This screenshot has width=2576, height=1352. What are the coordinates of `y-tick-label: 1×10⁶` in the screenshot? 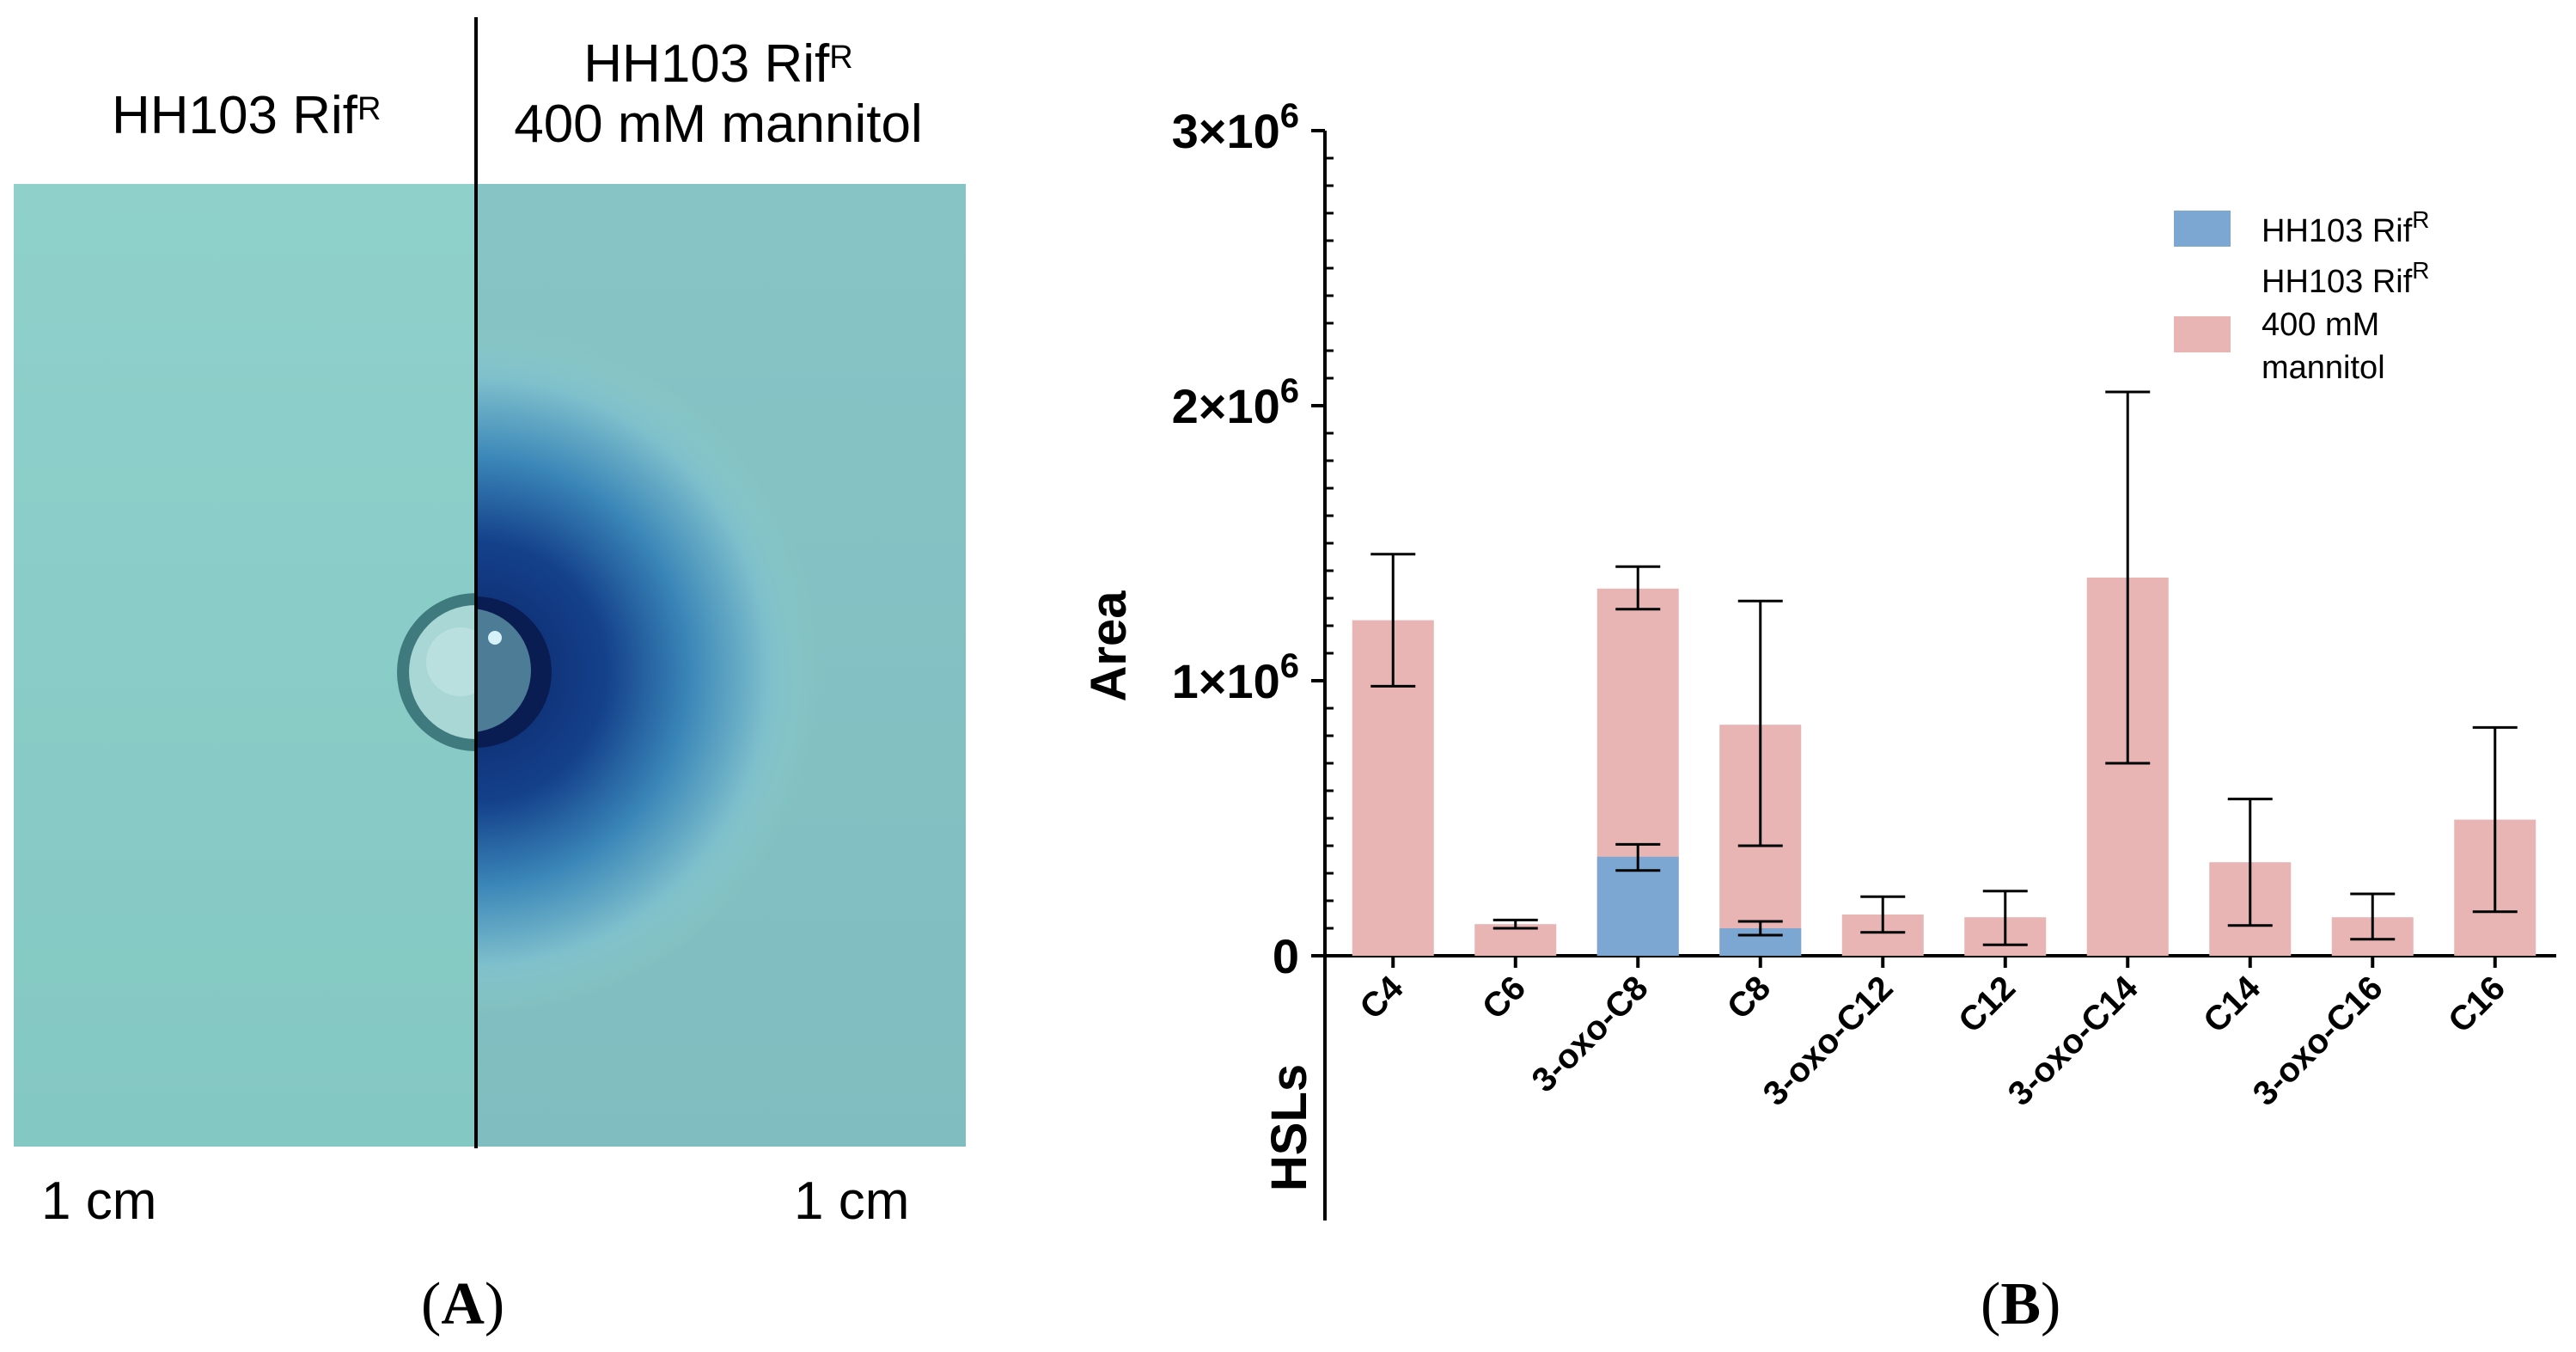 It's located at (1235, 678).